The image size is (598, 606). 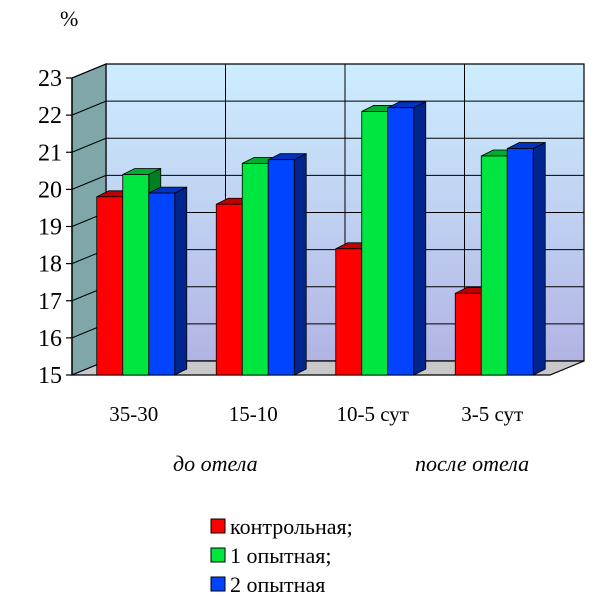 What do you see at coordinates (50, 339) in the screenshot?
I see `y-tick-label: 16` at bounding box center [50, 339].